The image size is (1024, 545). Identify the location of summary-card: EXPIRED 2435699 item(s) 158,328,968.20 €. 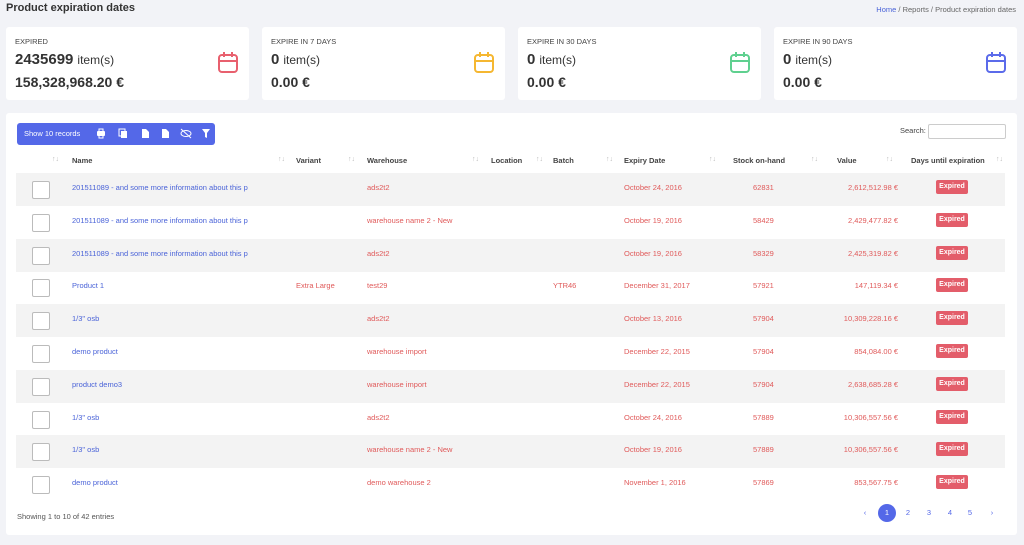
(127, 63).